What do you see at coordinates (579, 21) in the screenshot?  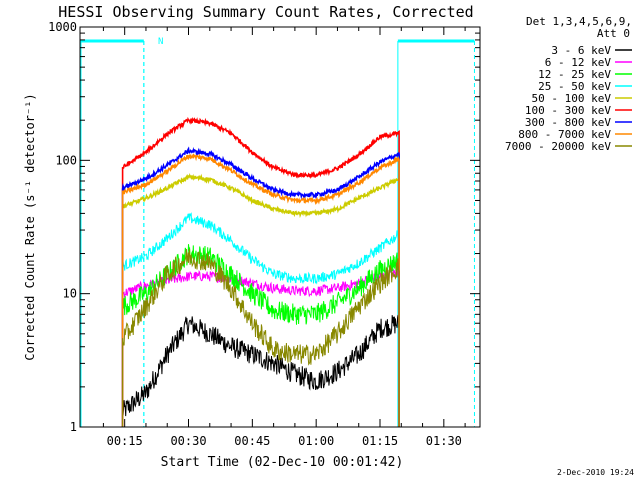 I see `legend-header-line-1: Det 1,3,4,5,6,9,` at bounding box center [579, 21].